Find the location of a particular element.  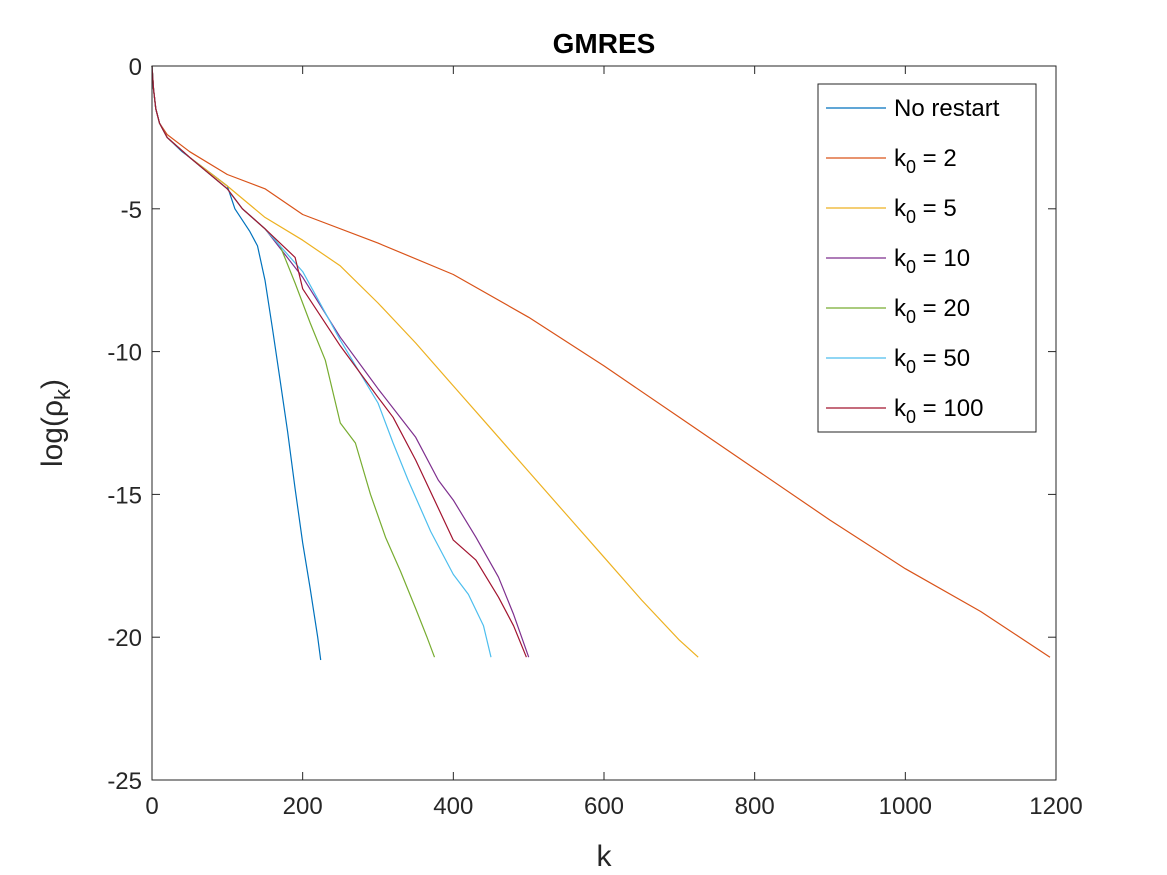

x-tick-label: 400 is located at coordinates (453, 806).